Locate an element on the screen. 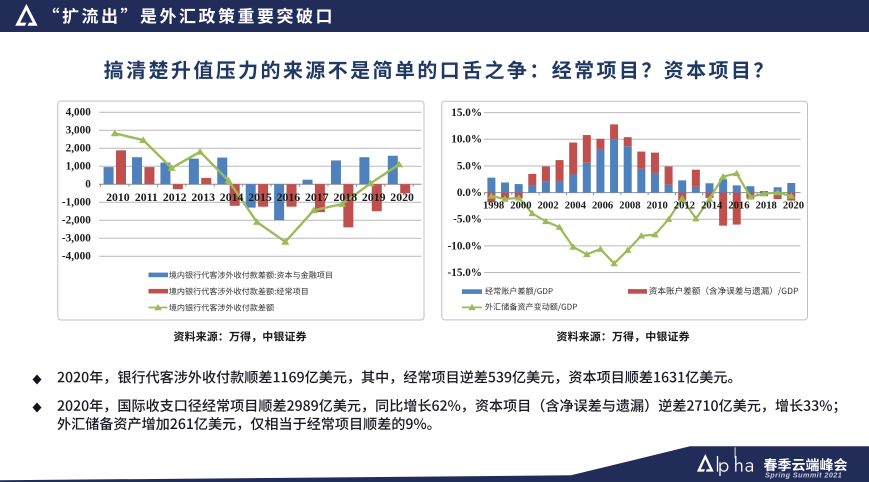 The height and width of the screenshot is (482, 869). svg-text: 5.0% is located at coordinates (469, 166).